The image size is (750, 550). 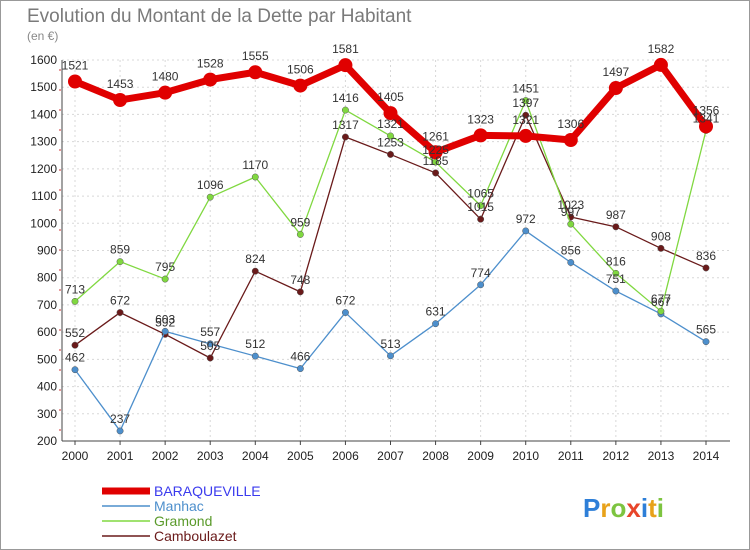 What do you see at coordinates (47, 305) in the screenshot?
I see `y-tick-label: 700` at bounding box center [47, 305].